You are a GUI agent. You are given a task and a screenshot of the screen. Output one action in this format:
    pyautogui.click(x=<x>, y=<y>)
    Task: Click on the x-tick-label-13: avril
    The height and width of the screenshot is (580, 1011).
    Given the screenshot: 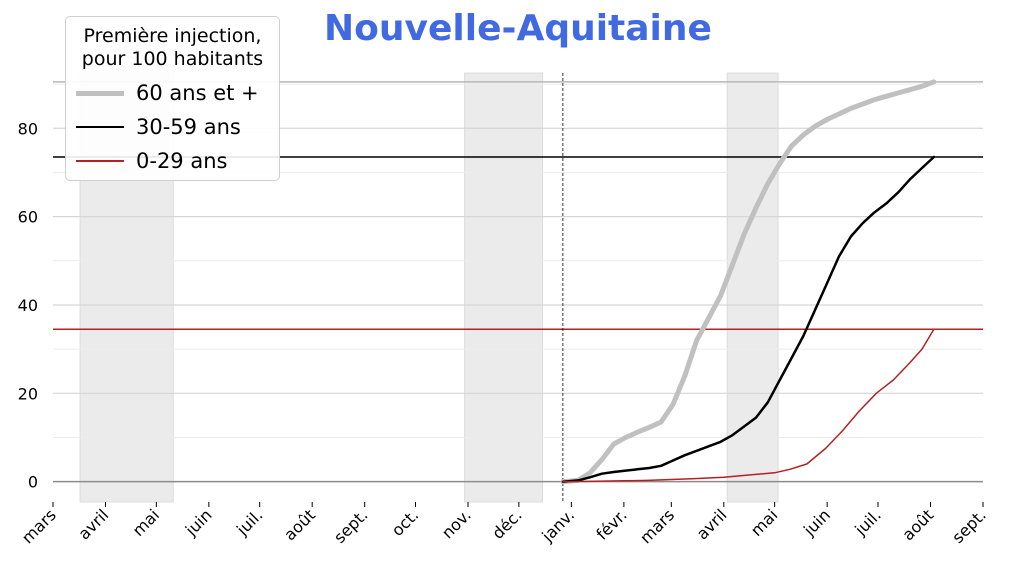 What is the action you would take?
    pyautogui.click(x=712, y=524)
    